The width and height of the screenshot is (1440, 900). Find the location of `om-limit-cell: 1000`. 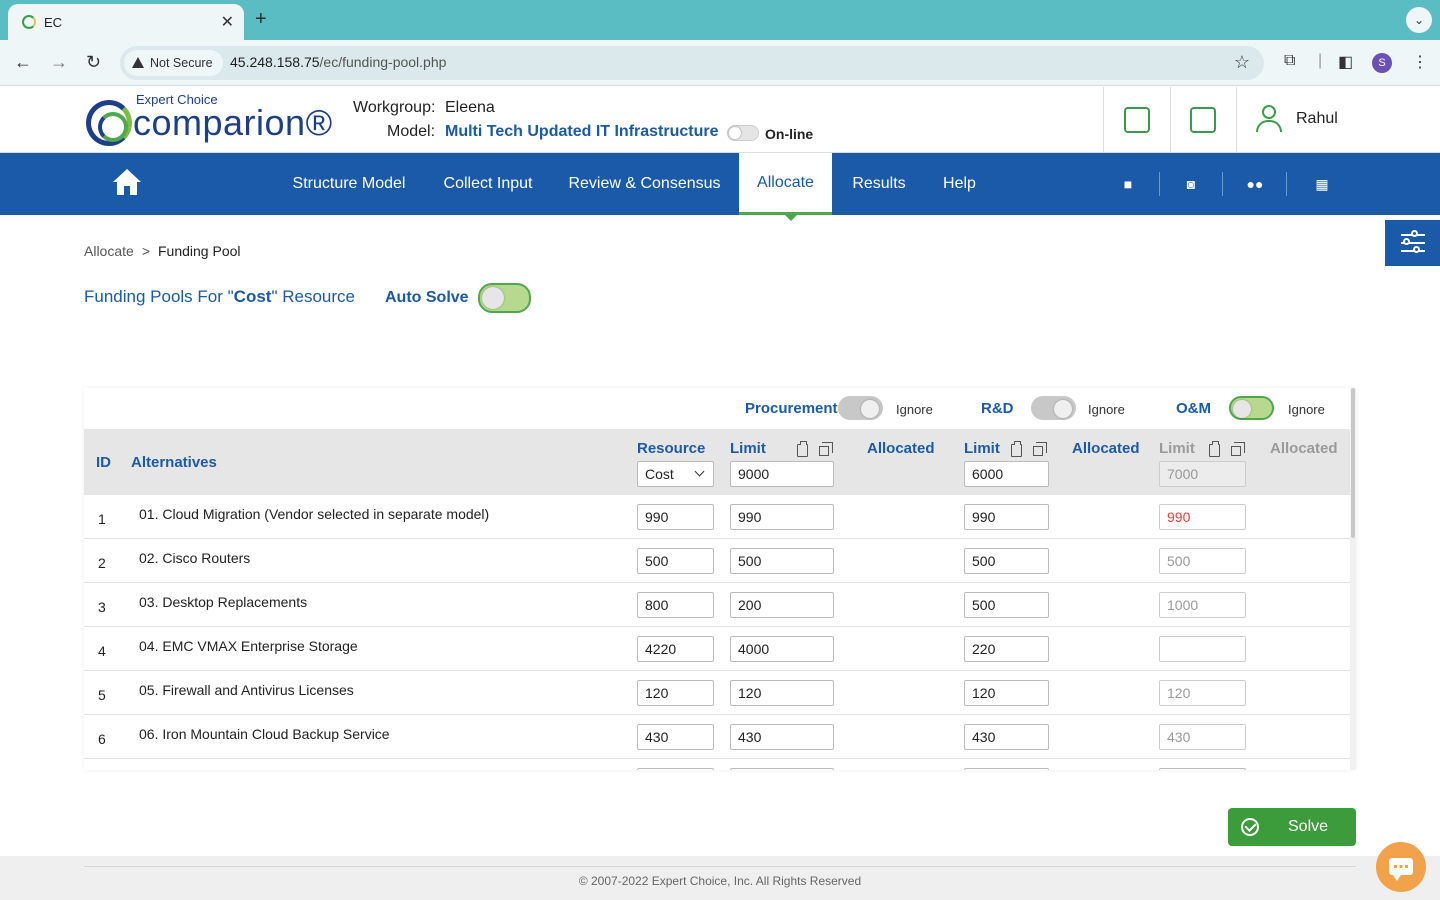

om-limit-cell: 1000 is located at coordinates (1202, 605).